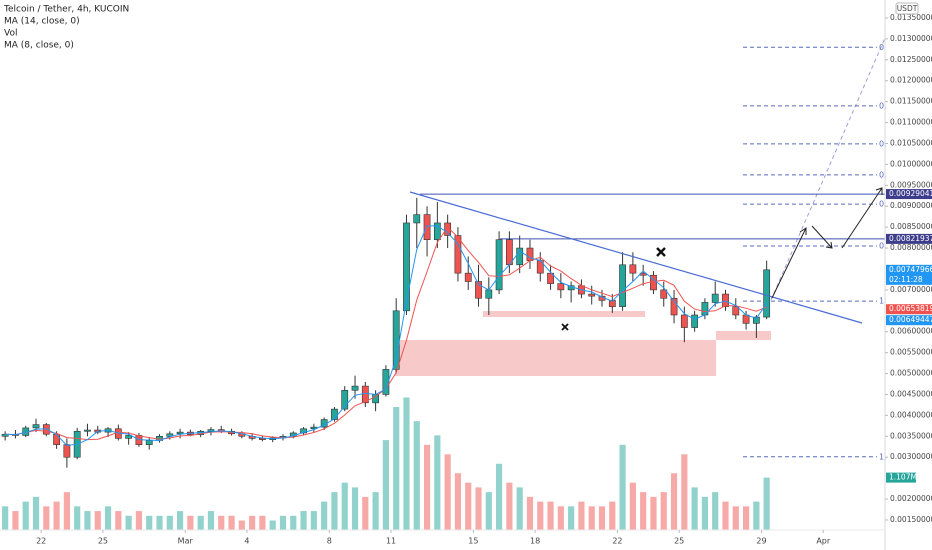 Image resolution: width=932 pixels, height=550 pixels. What do you see at coordinates (911, 101) in the screenshot?
I see `y-tick-label: 0.01150000` at bounding box center [911, 101].